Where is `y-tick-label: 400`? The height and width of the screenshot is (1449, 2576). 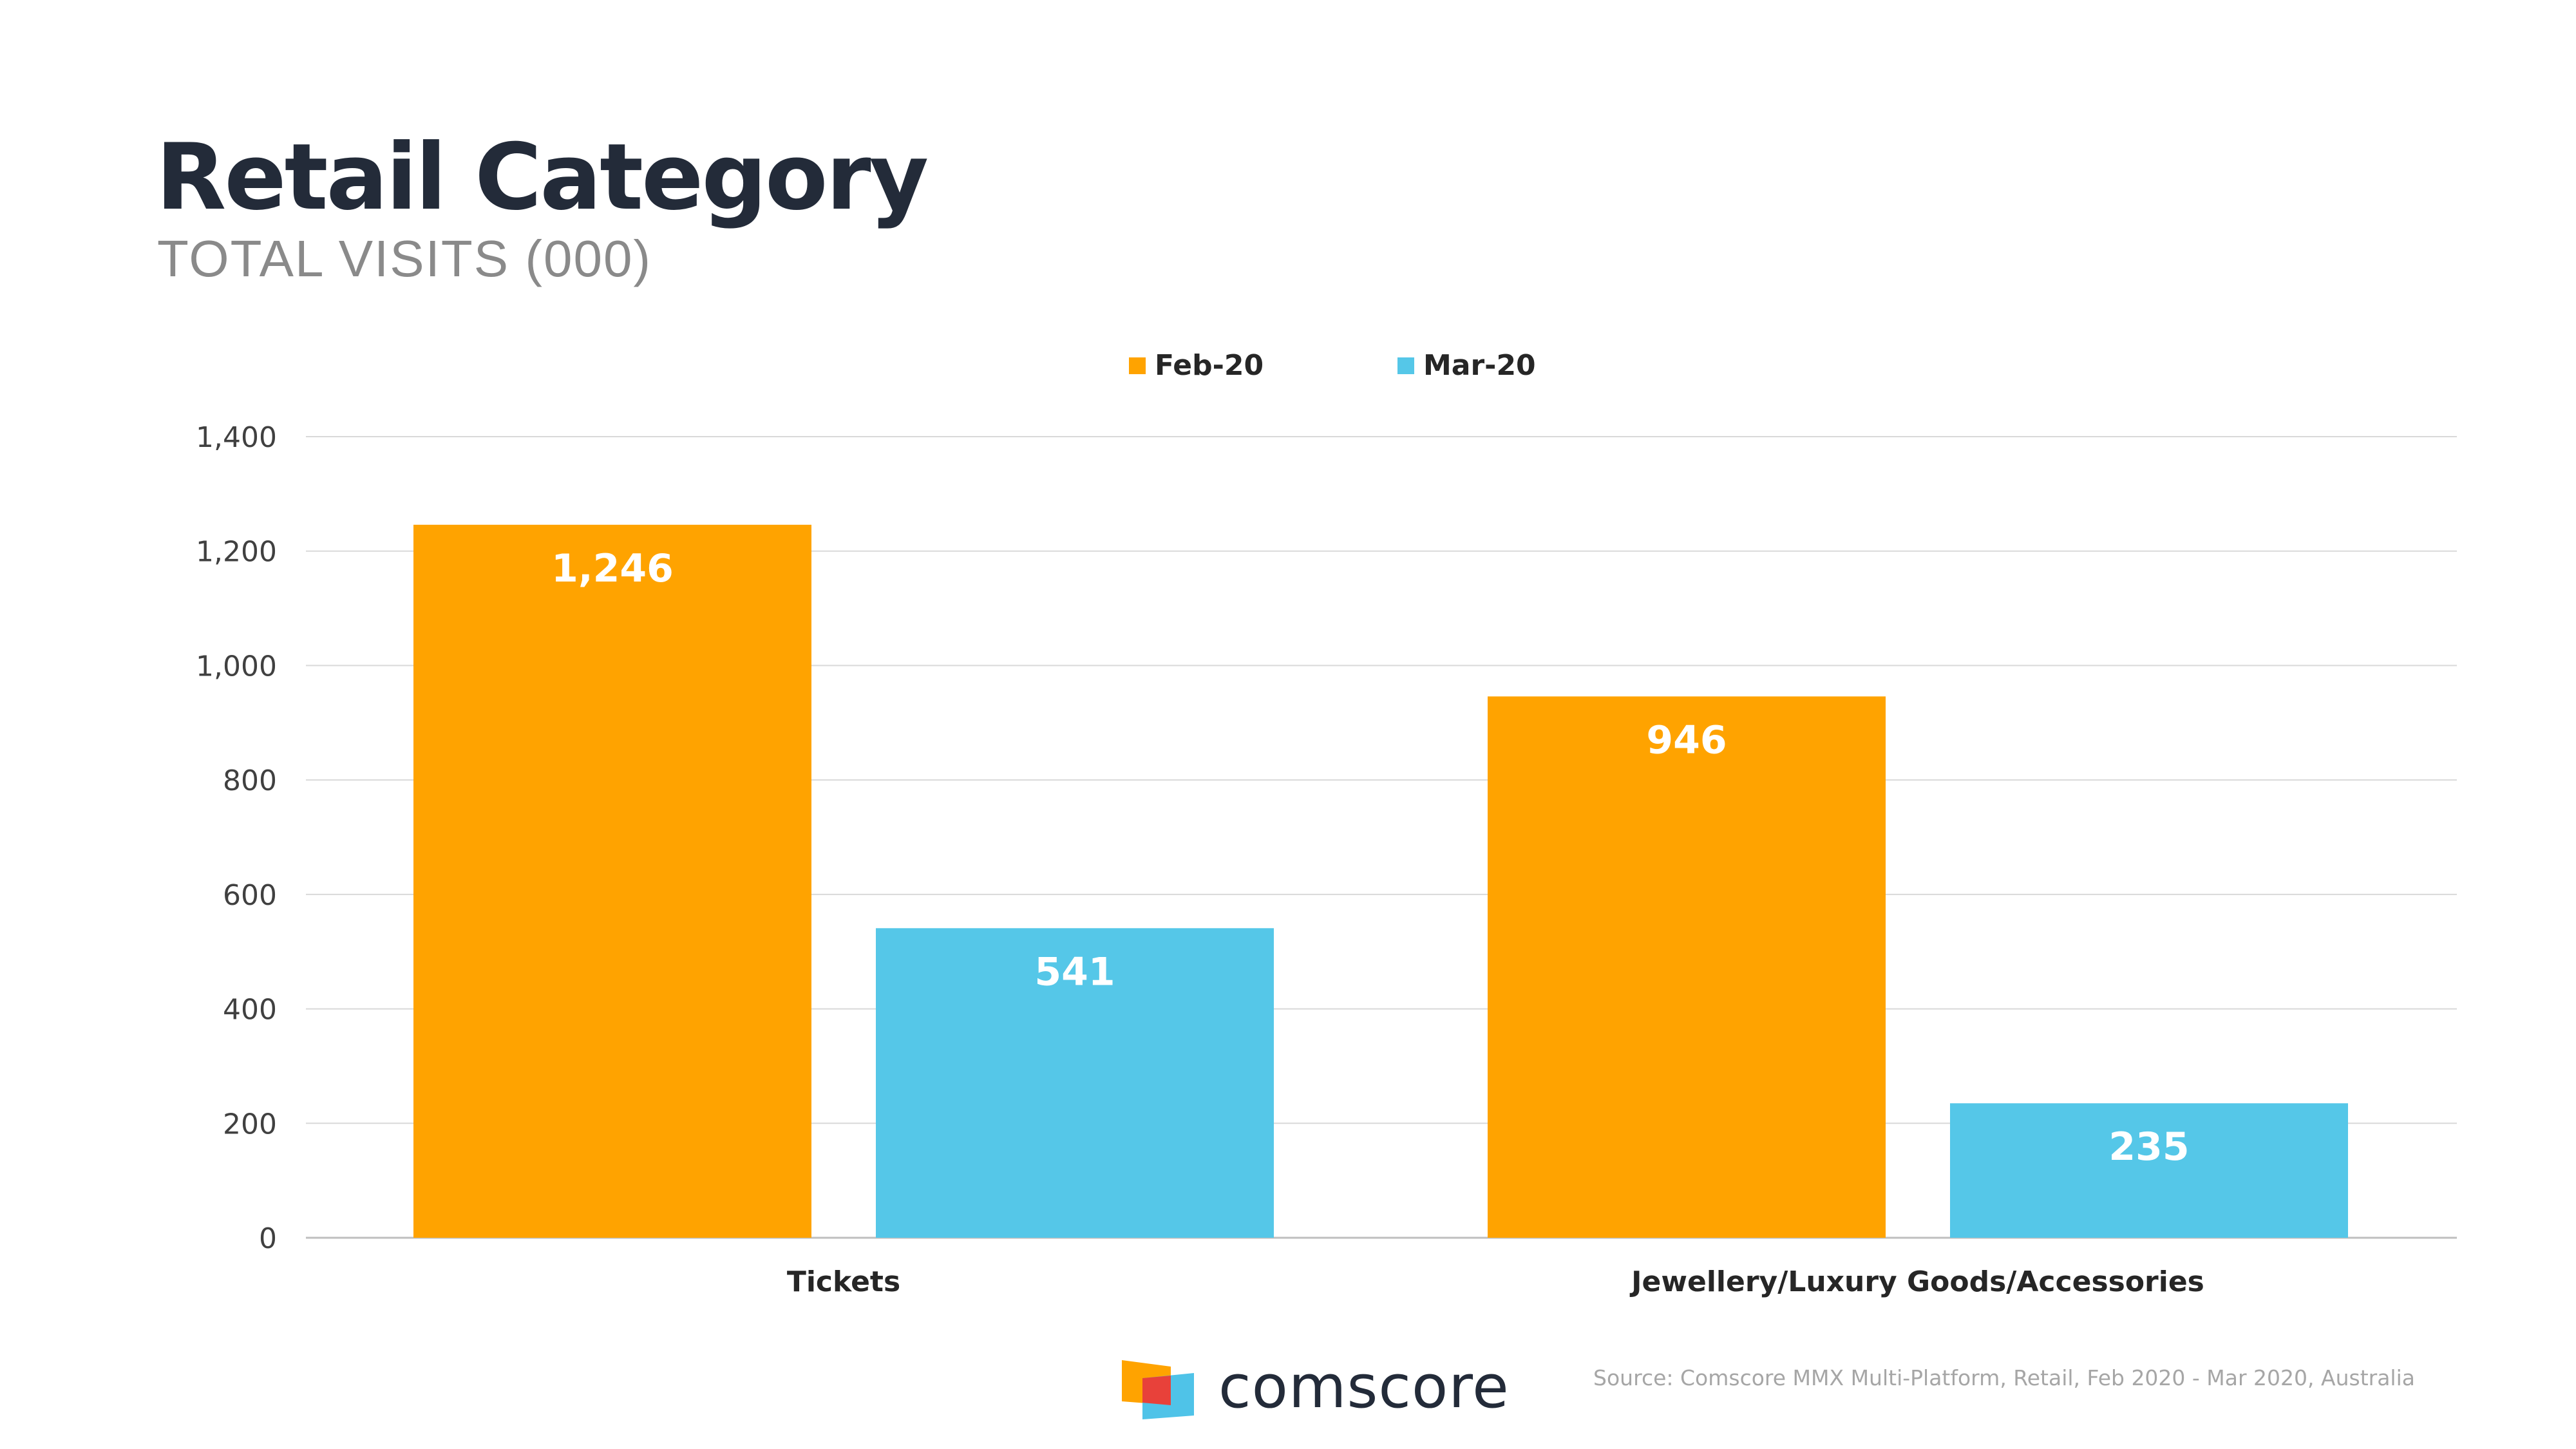 y-tick-label: 400 is located at coordinates (250, 1010).